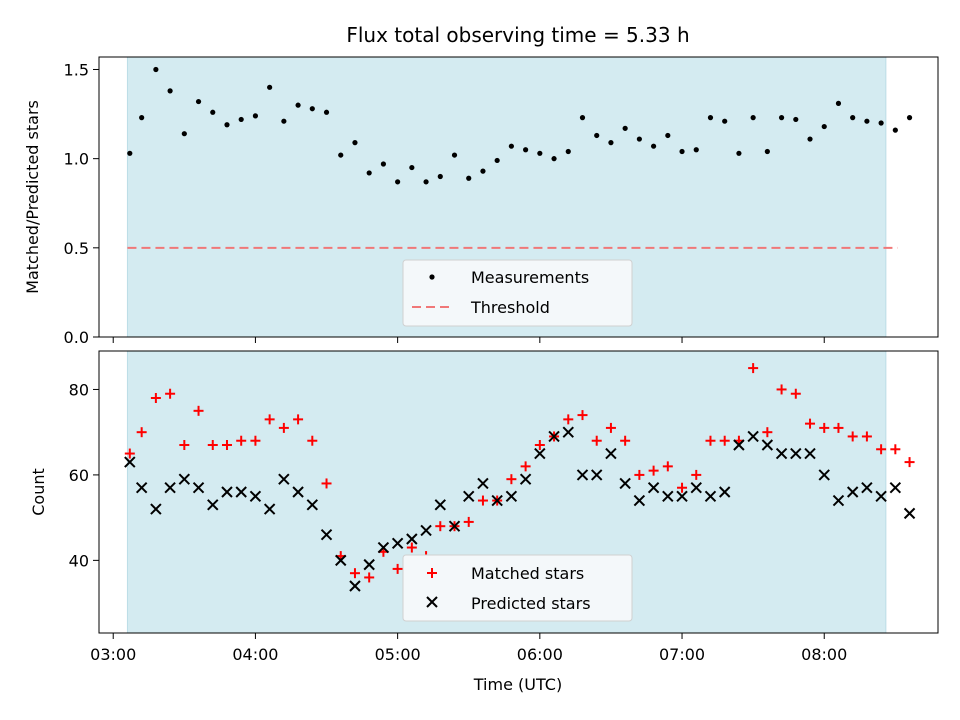 The height and width of the screenshot is (720, 960). Describe the element at coordinates (682, 654) in the screenshot. I see `x-tick-label: 07:00` at that location.